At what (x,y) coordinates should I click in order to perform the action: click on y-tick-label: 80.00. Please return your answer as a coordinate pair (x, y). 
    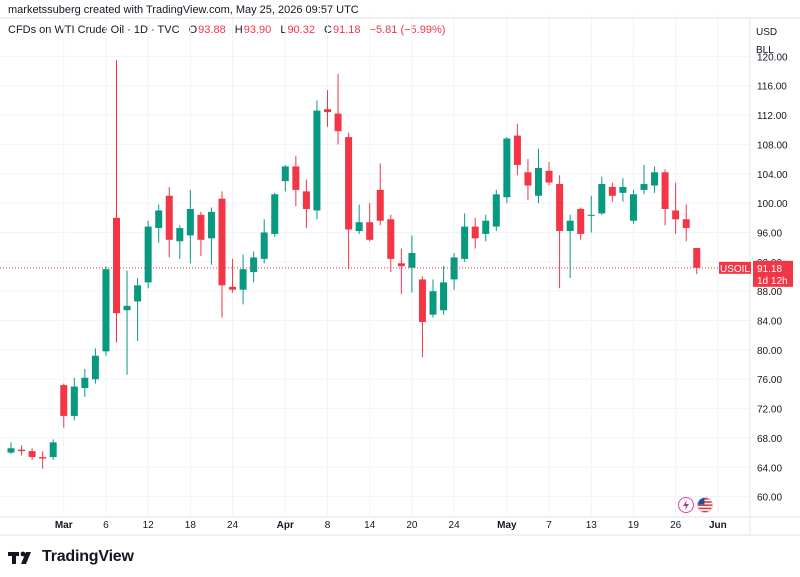
    Looking at the image, I should click on (769, 351).